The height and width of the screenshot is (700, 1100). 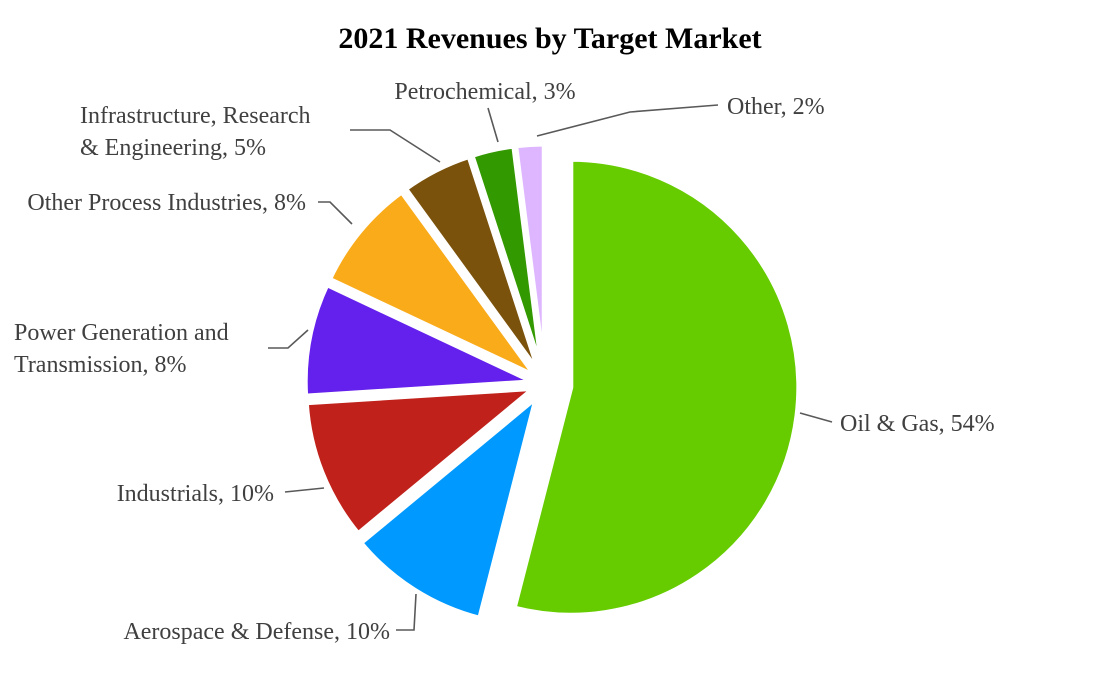 What do you see at coordinates (166, 203) in the screenshot?
I see `slice-label-other-process-industries: Other Process Industries, 8%` at bounding box center [166, 203].